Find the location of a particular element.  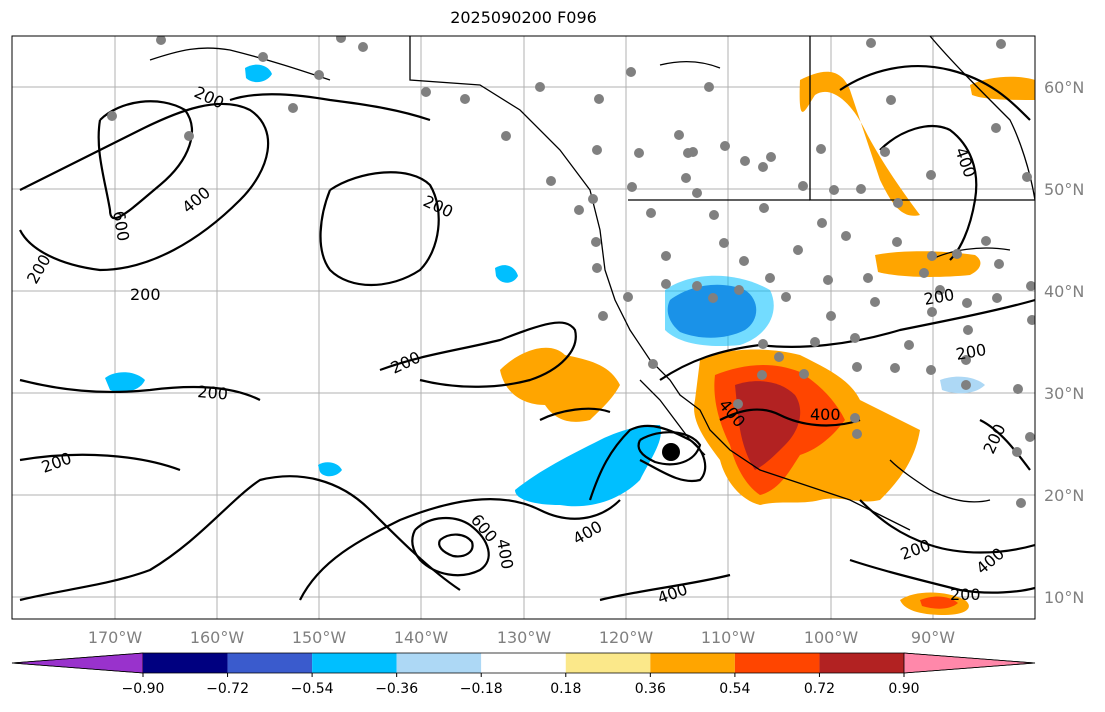

colorbar-tick-label: 0.90 is located at coordinates (903, 689).